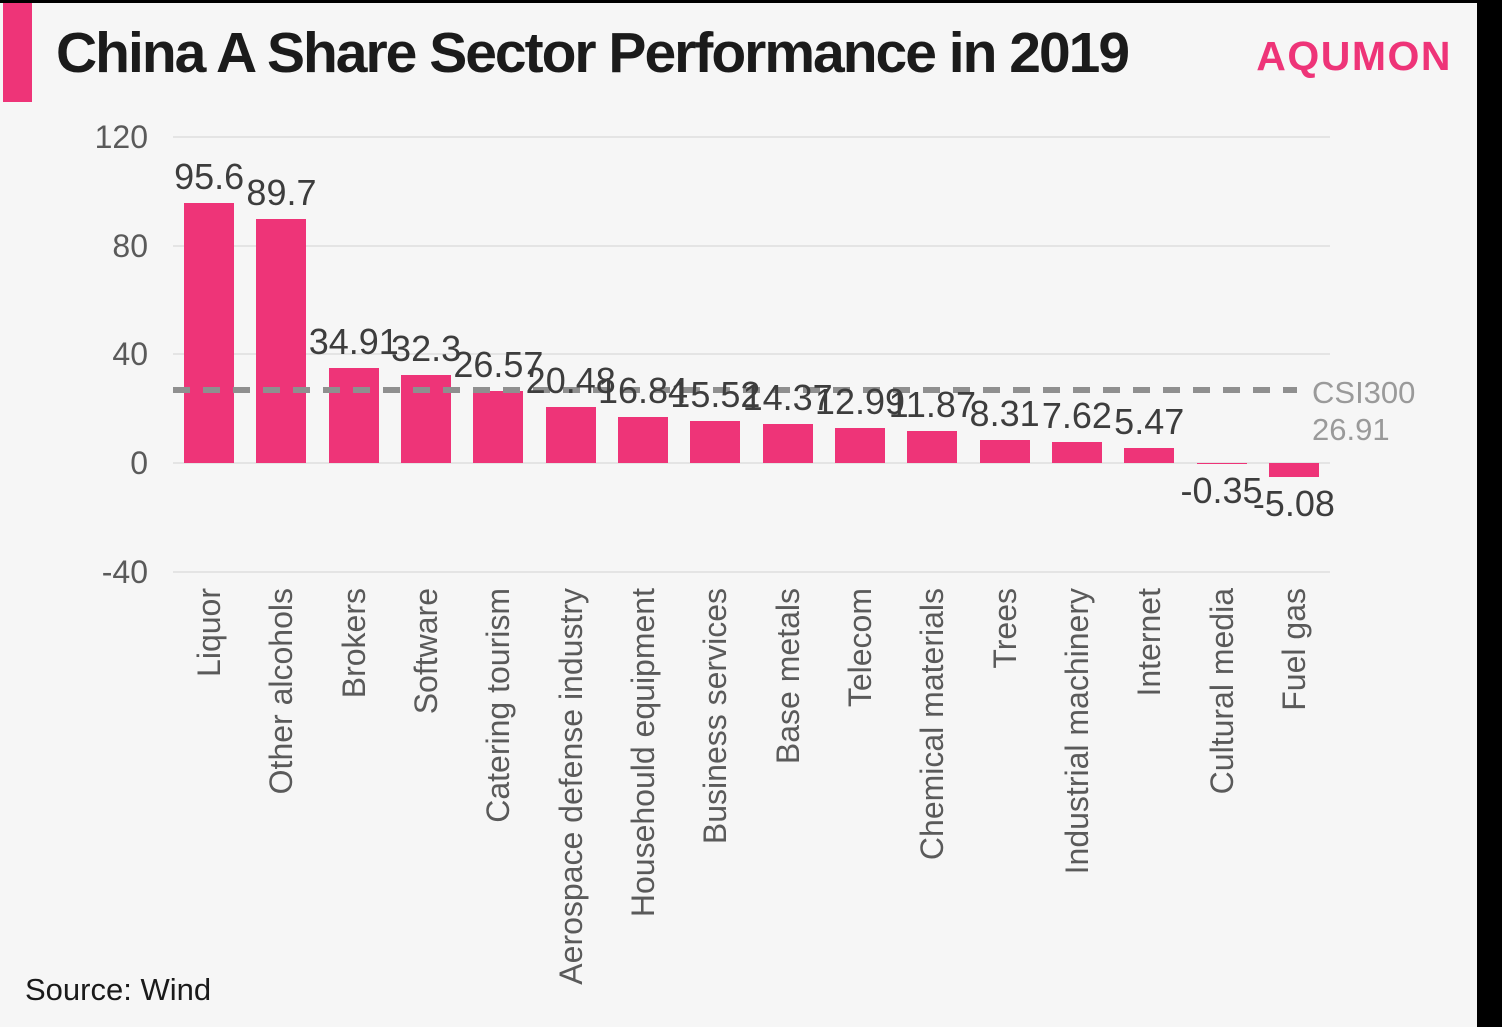 The width and height of the screenshot is (1502, 1027). Describe the element at coordinates (570, 786) in the screenshot. I see `x-tick-label: Aerospace defense industry` at that location.